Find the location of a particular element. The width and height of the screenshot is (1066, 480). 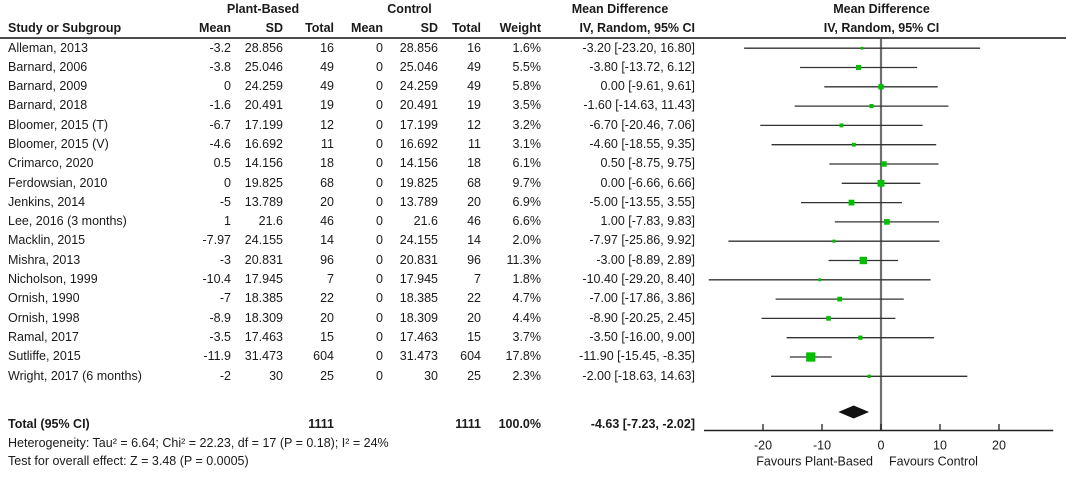

pb-mean-cell: -8.9 is located at coordinates (220, 317).